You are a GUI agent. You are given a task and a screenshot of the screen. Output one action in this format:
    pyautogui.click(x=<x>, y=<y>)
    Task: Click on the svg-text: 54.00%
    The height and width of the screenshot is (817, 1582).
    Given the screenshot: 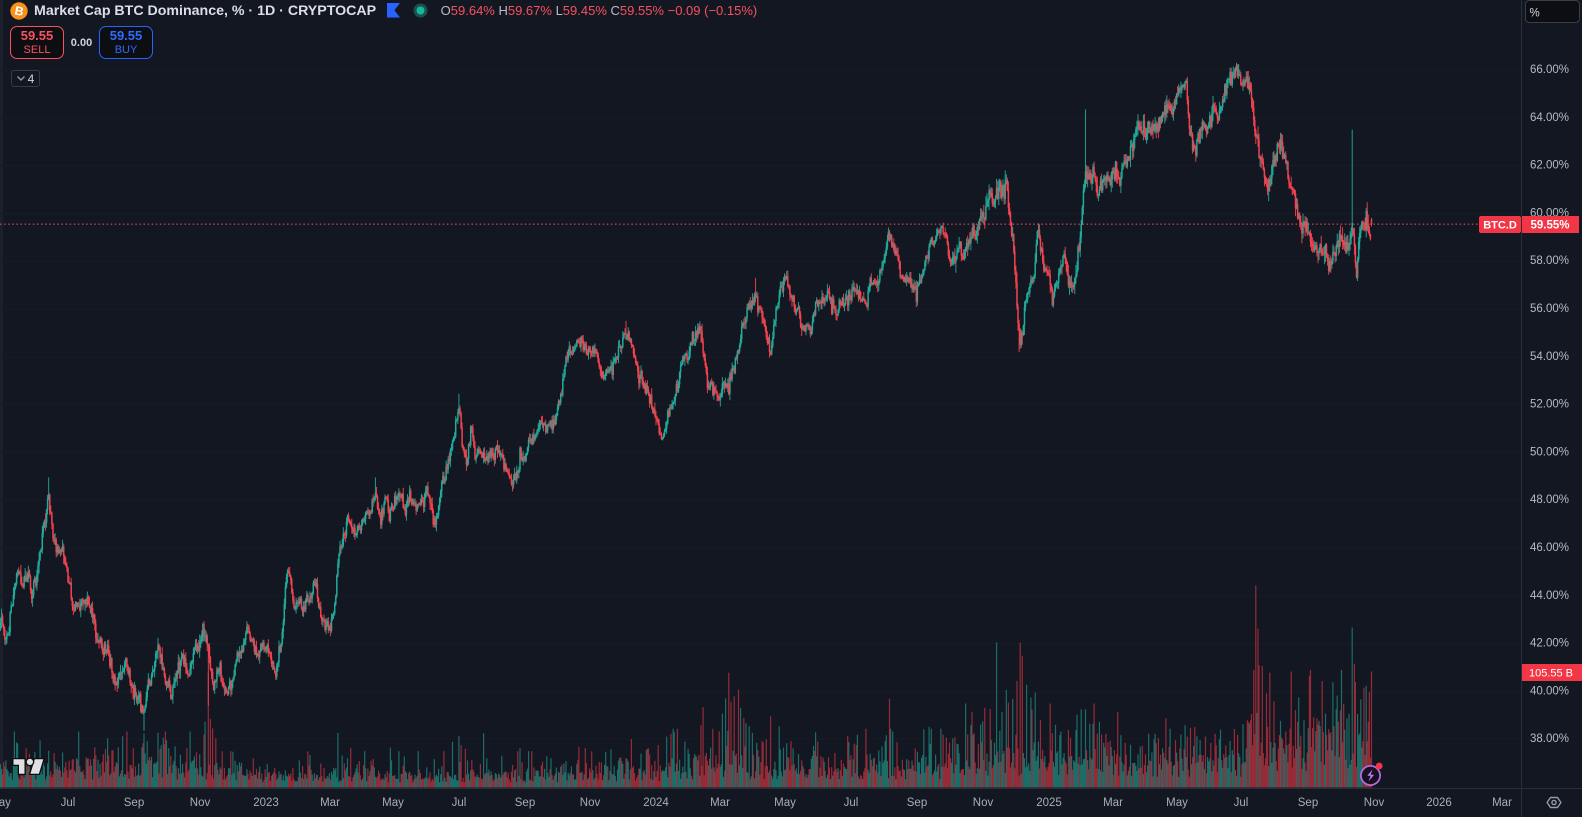 What is the action you would take?
    pyautogui.click(x=1549, y=357)
    